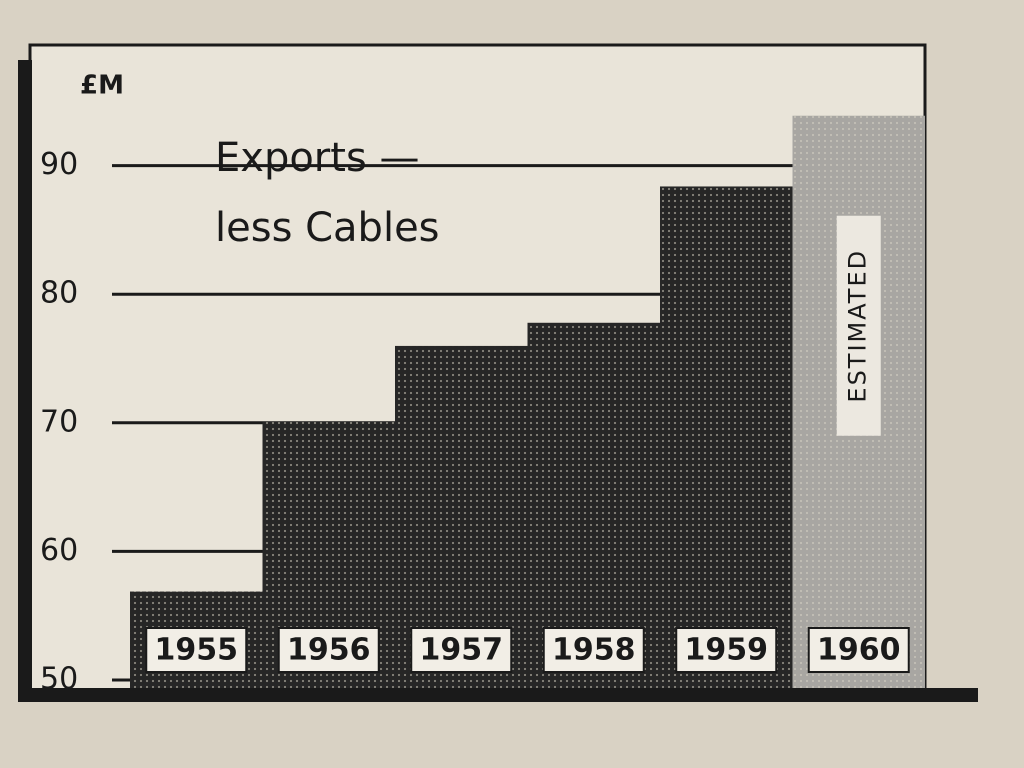 The image size is (1024, 768). Describe the element at coordinates (317, 158) in the screenshot. I see `chart-title: Exports —` at that location.